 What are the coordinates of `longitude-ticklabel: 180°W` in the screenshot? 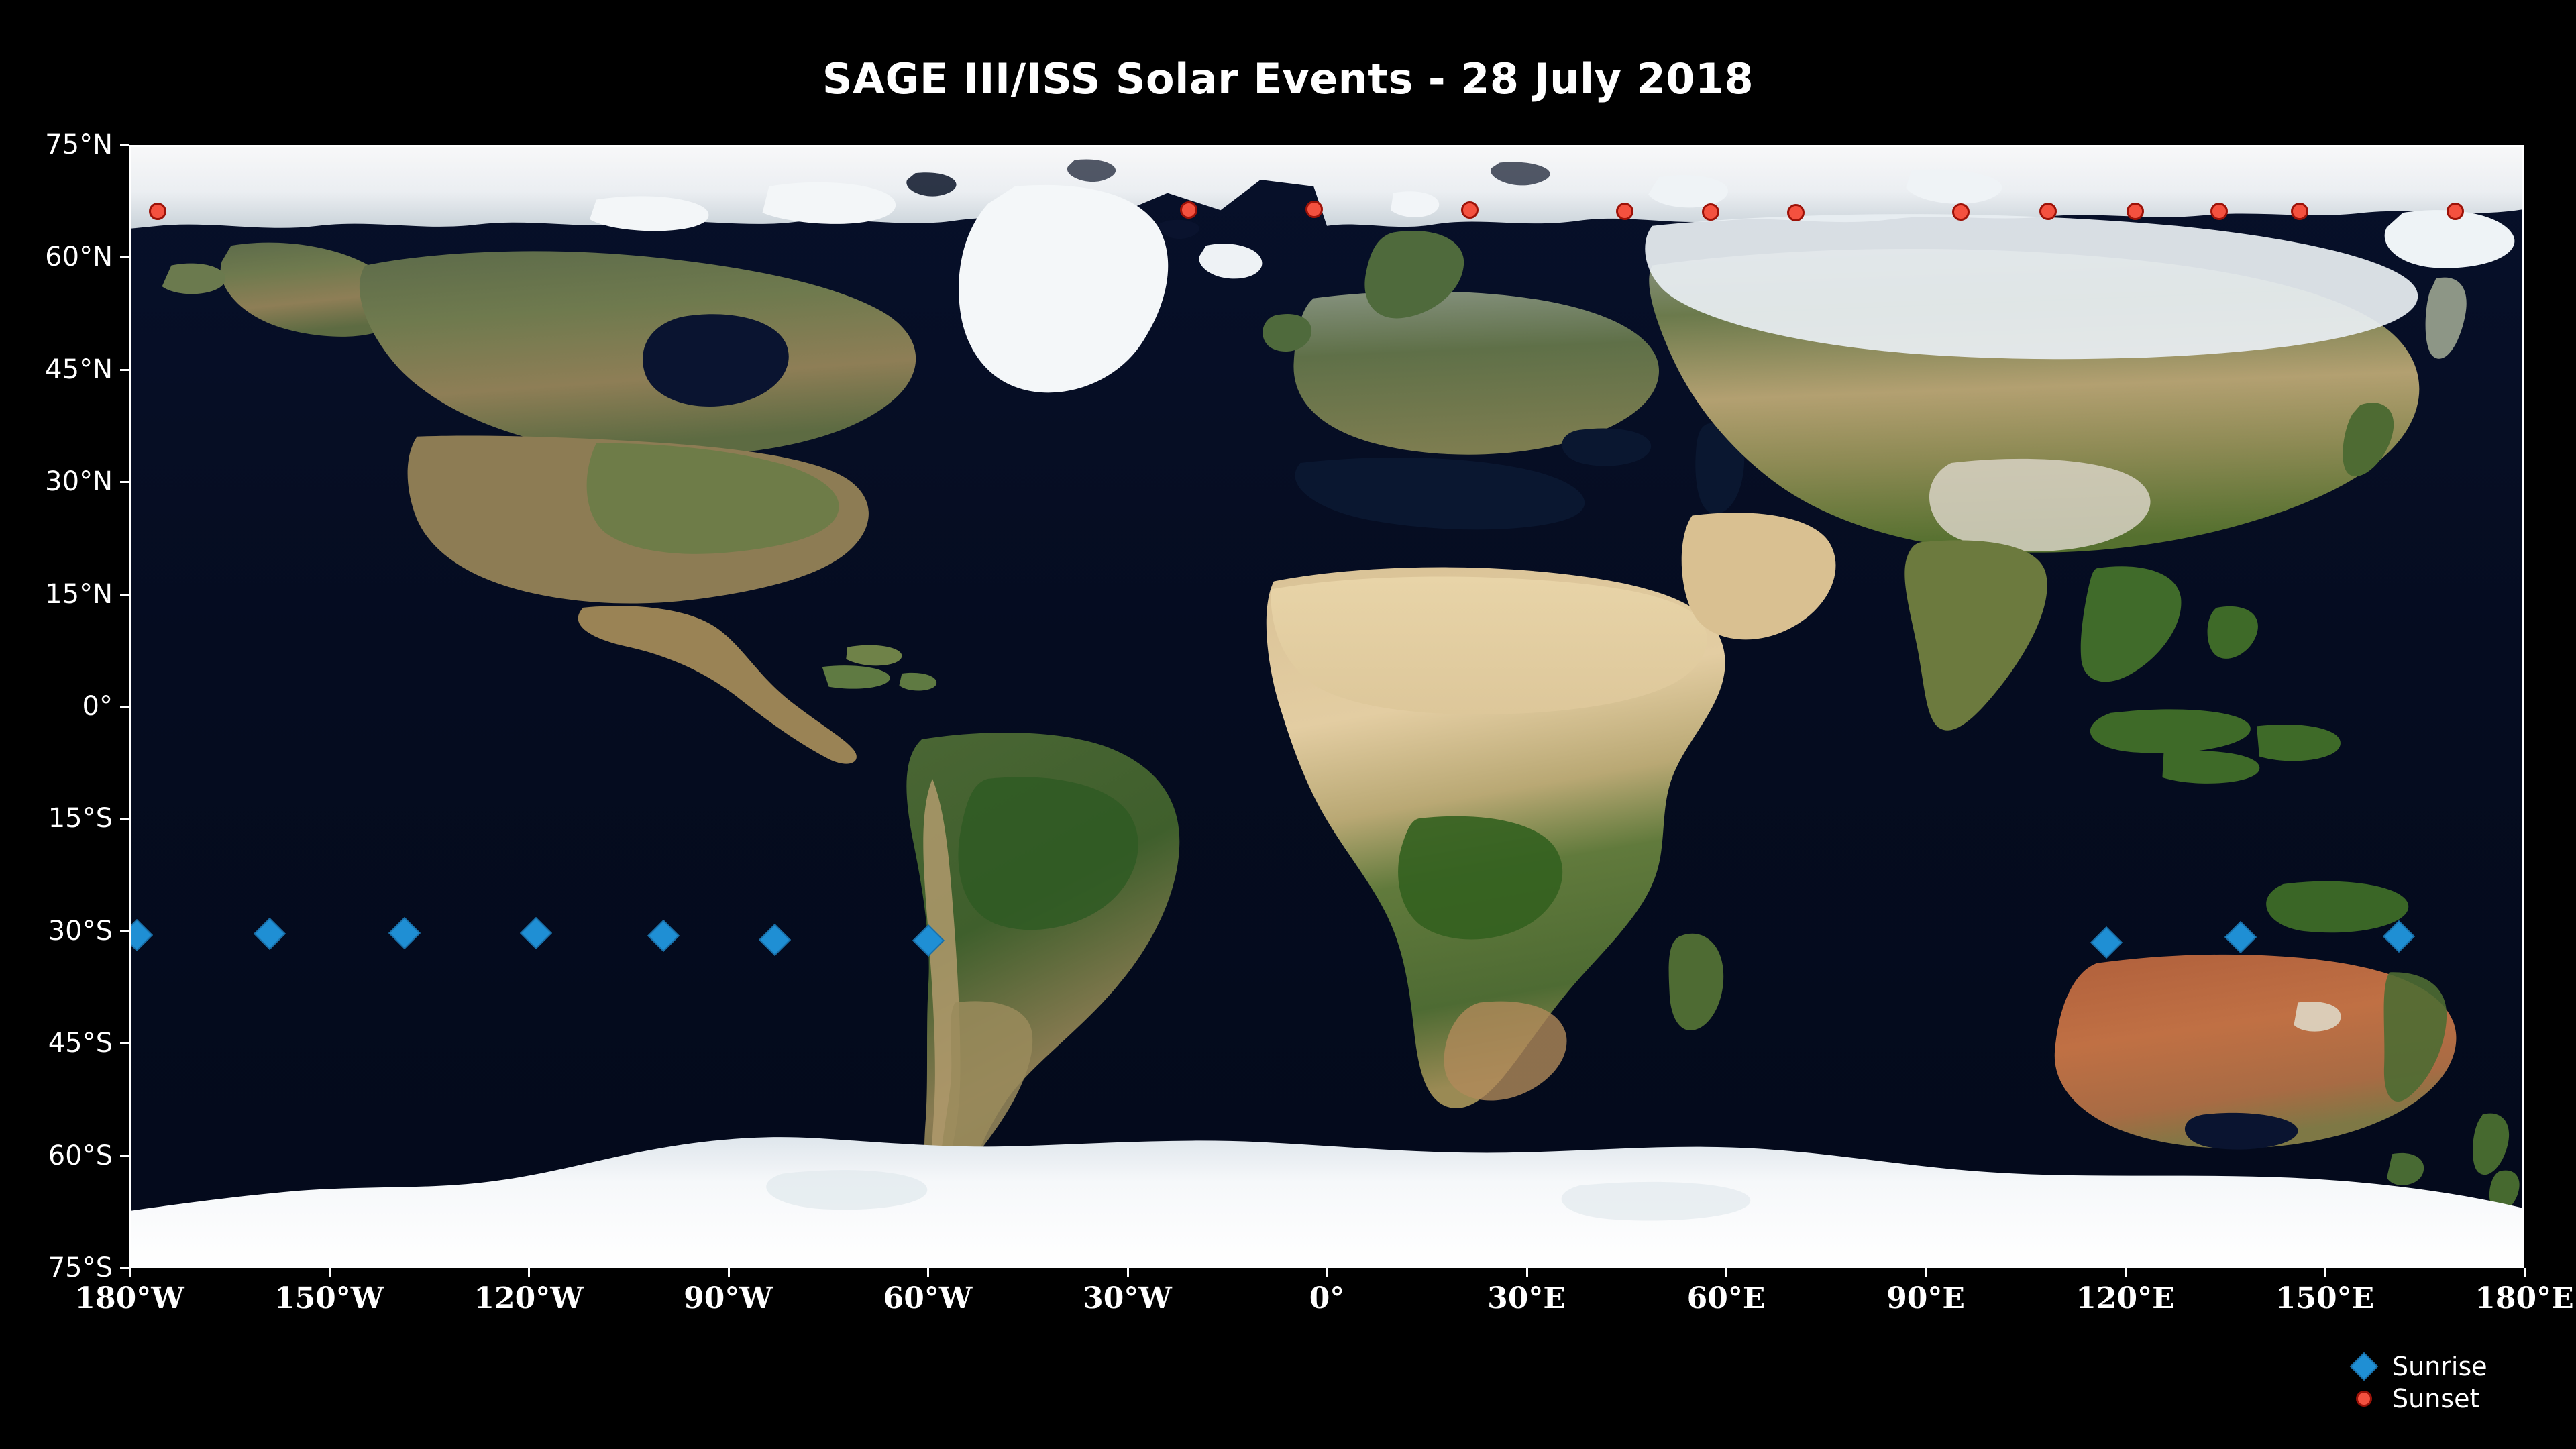 It's located at (129, 1298).